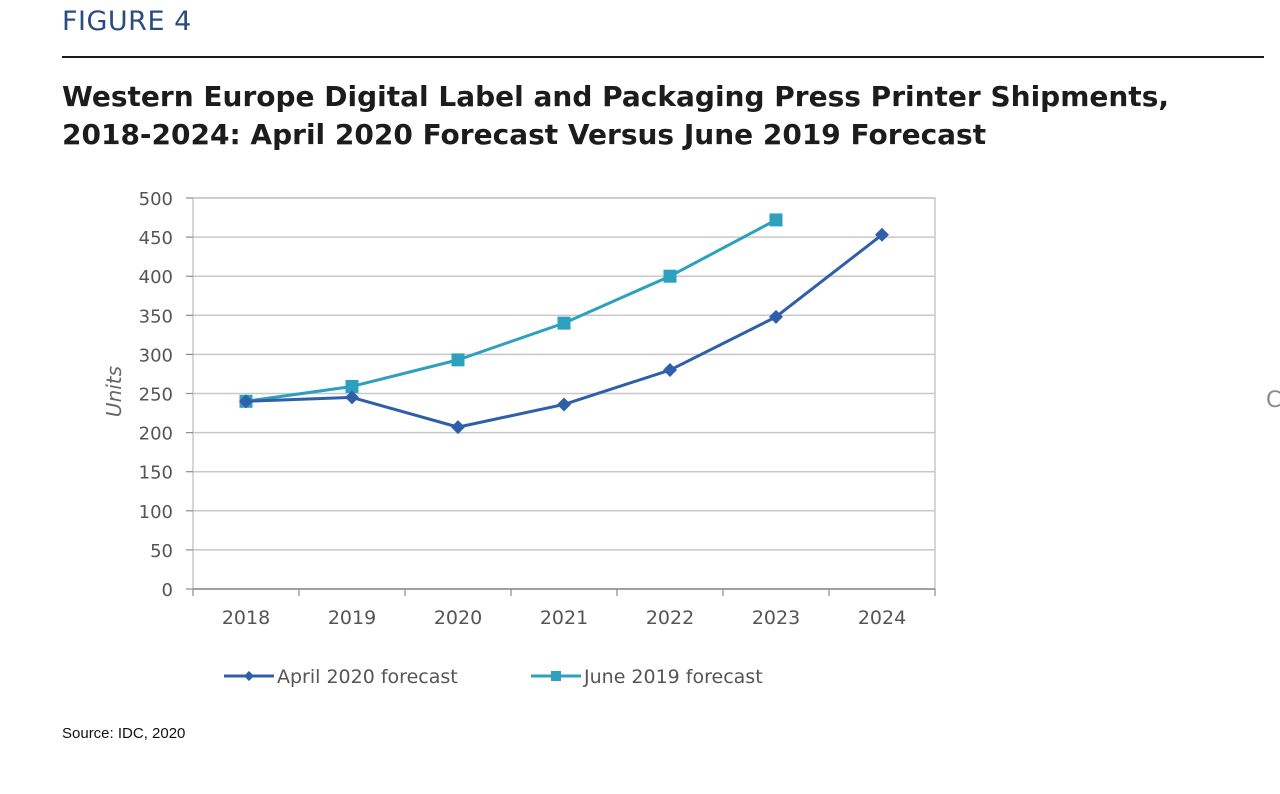  I want to click on figure-label: FIGURE 4, so click(127, 21).